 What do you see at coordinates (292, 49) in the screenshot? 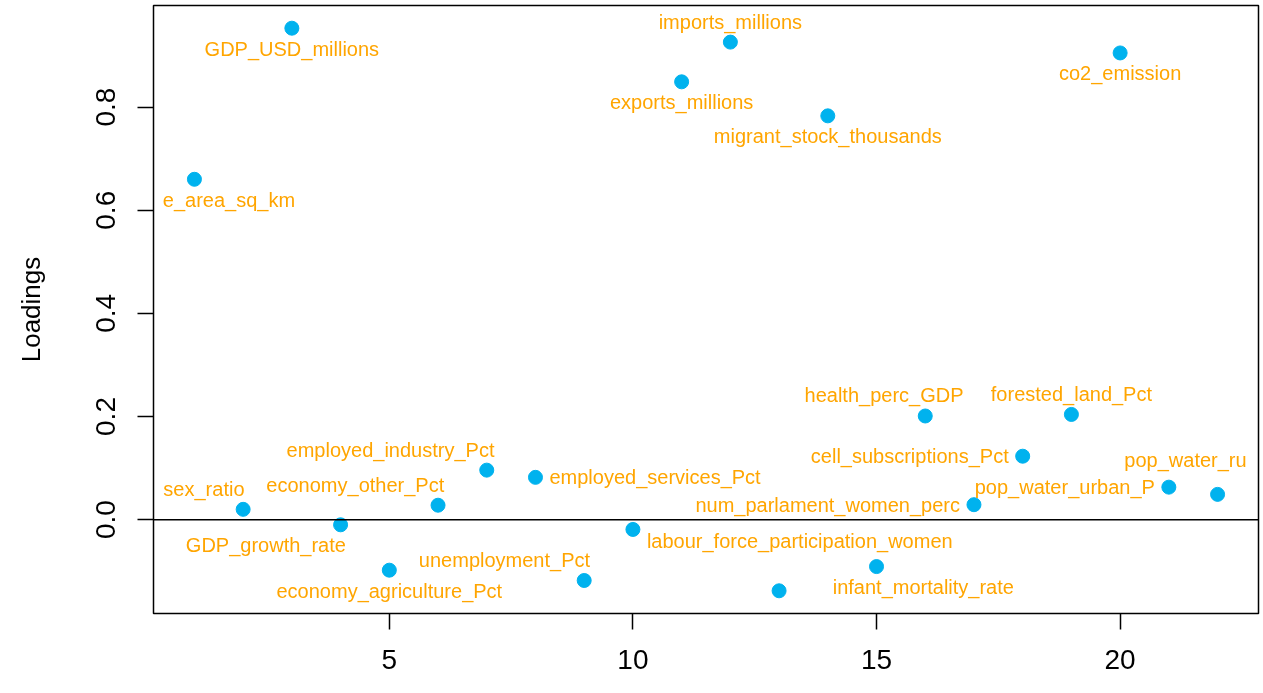
I see `annotation: GDP_USD_millions` at bounding box center [292, 49].